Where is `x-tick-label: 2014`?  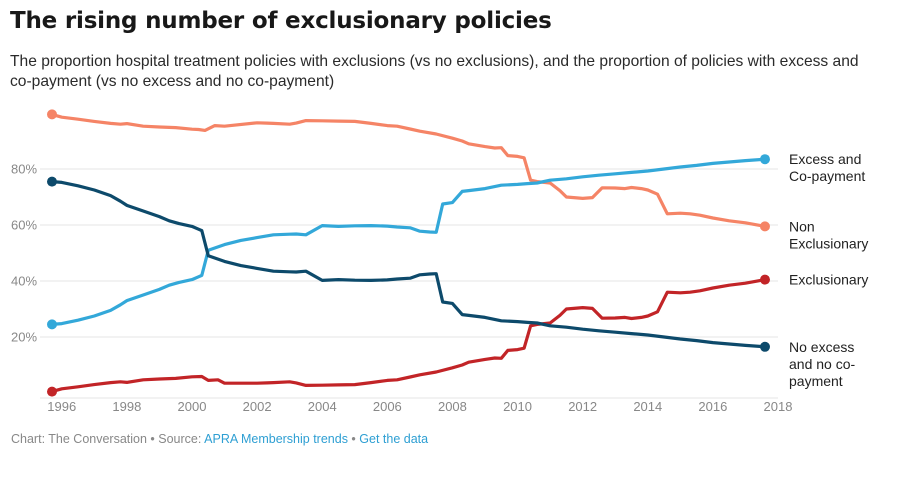
x-tick-label: 2014 is located at coordinates (647, 406).